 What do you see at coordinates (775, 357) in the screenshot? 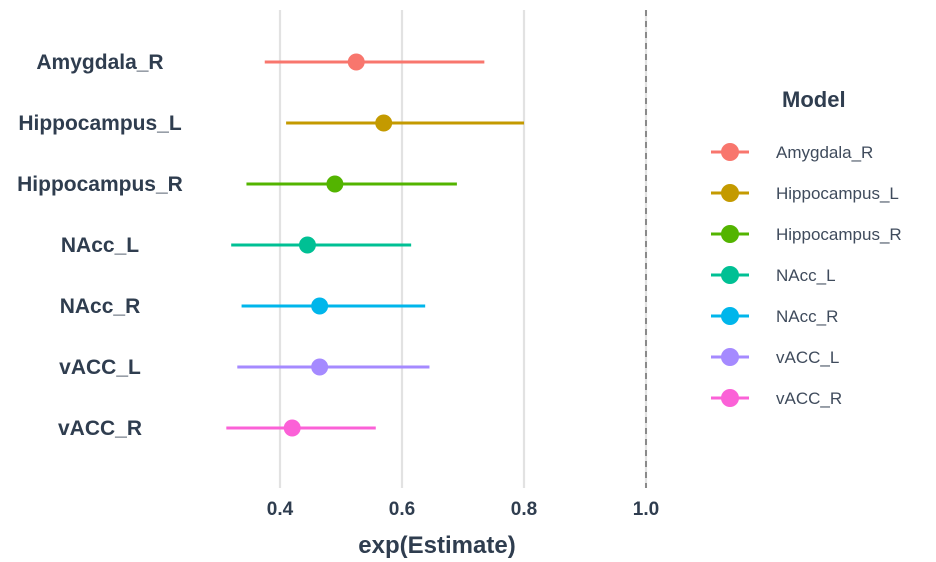
I see `legend-item: vACC_L` at bounding box center [775, 357].